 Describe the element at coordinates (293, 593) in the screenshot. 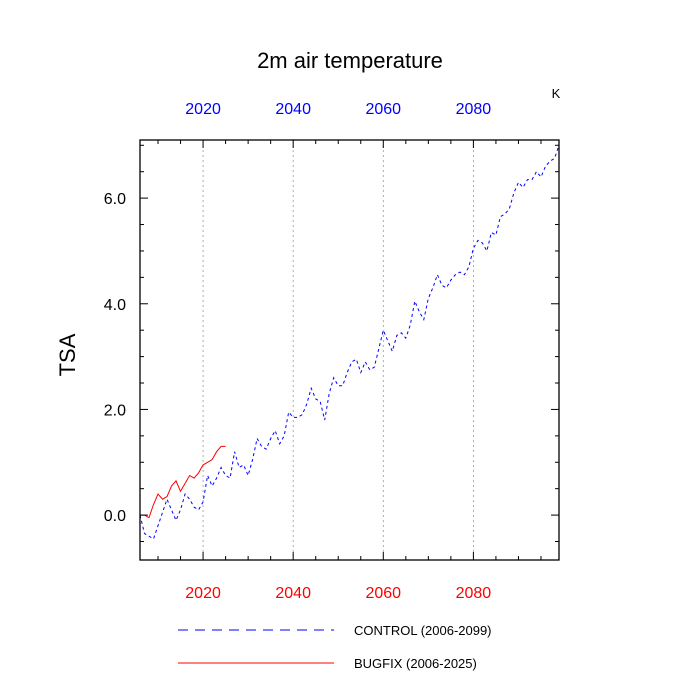

I see `x-tick-label-bottom: 2040` at that location.